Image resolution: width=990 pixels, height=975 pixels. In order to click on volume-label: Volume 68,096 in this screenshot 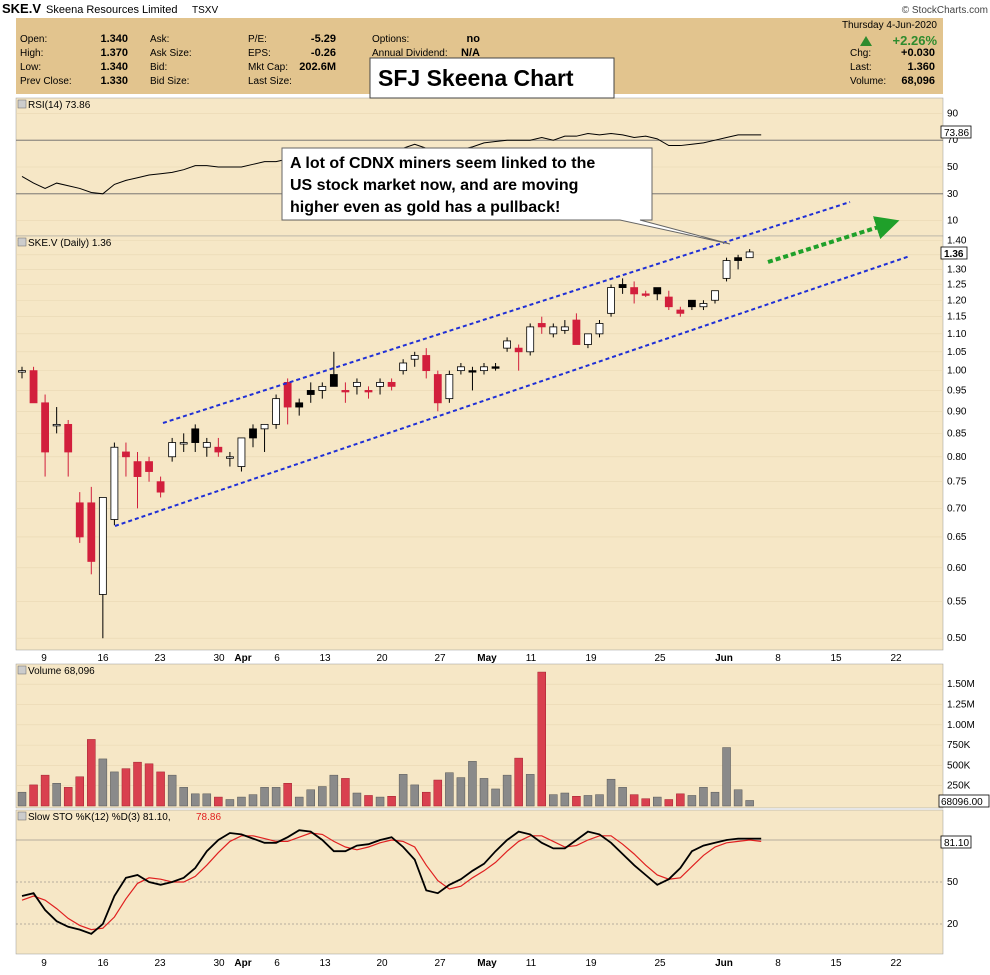, I will do `click(61, 671)`.